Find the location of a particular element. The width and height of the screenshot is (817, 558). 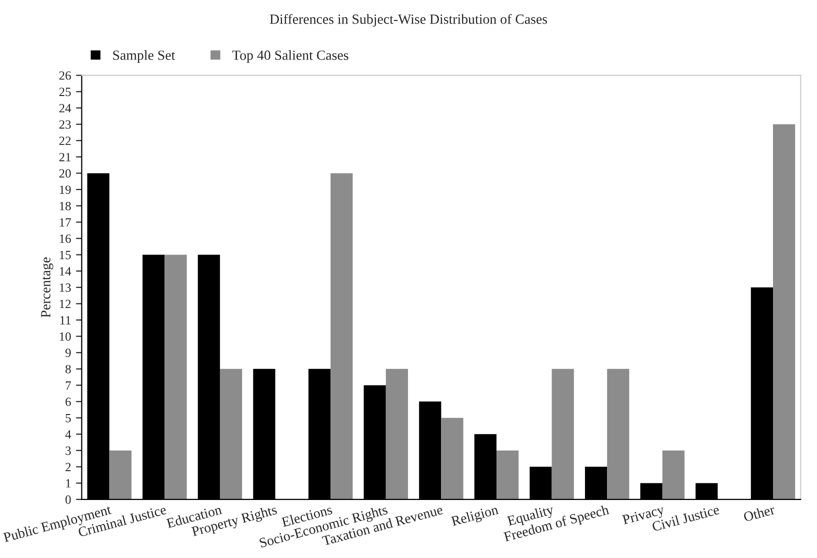

y-tick-label: 17 is located at coordinates (65, 222).